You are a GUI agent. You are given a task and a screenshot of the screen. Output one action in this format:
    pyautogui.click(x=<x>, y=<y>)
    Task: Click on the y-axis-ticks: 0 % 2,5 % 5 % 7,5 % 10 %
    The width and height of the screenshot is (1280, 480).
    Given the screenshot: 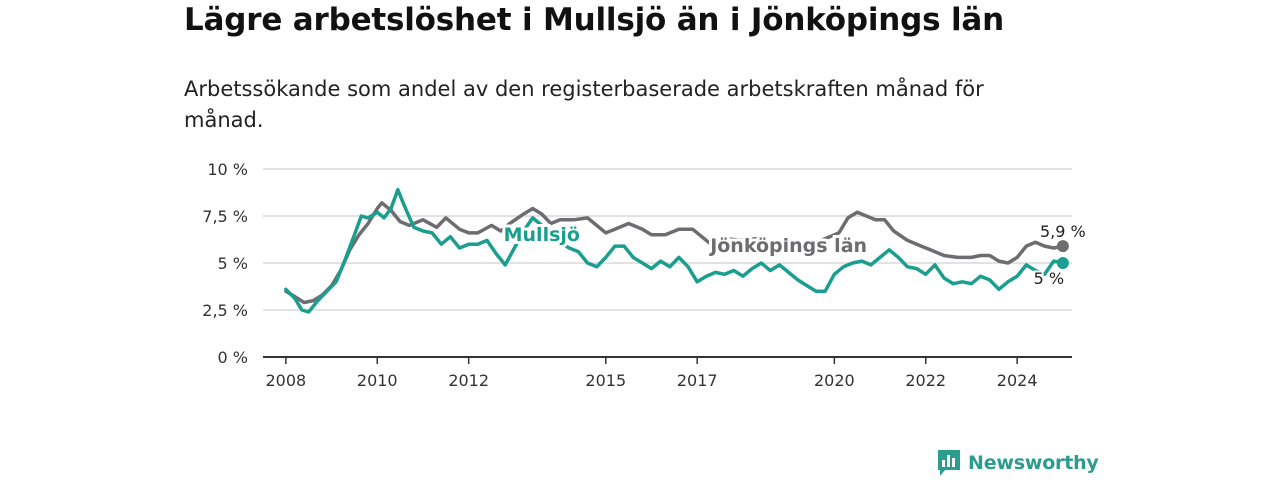 What is the action you would take?
    pyautogui.click(x=225, y=263)
    